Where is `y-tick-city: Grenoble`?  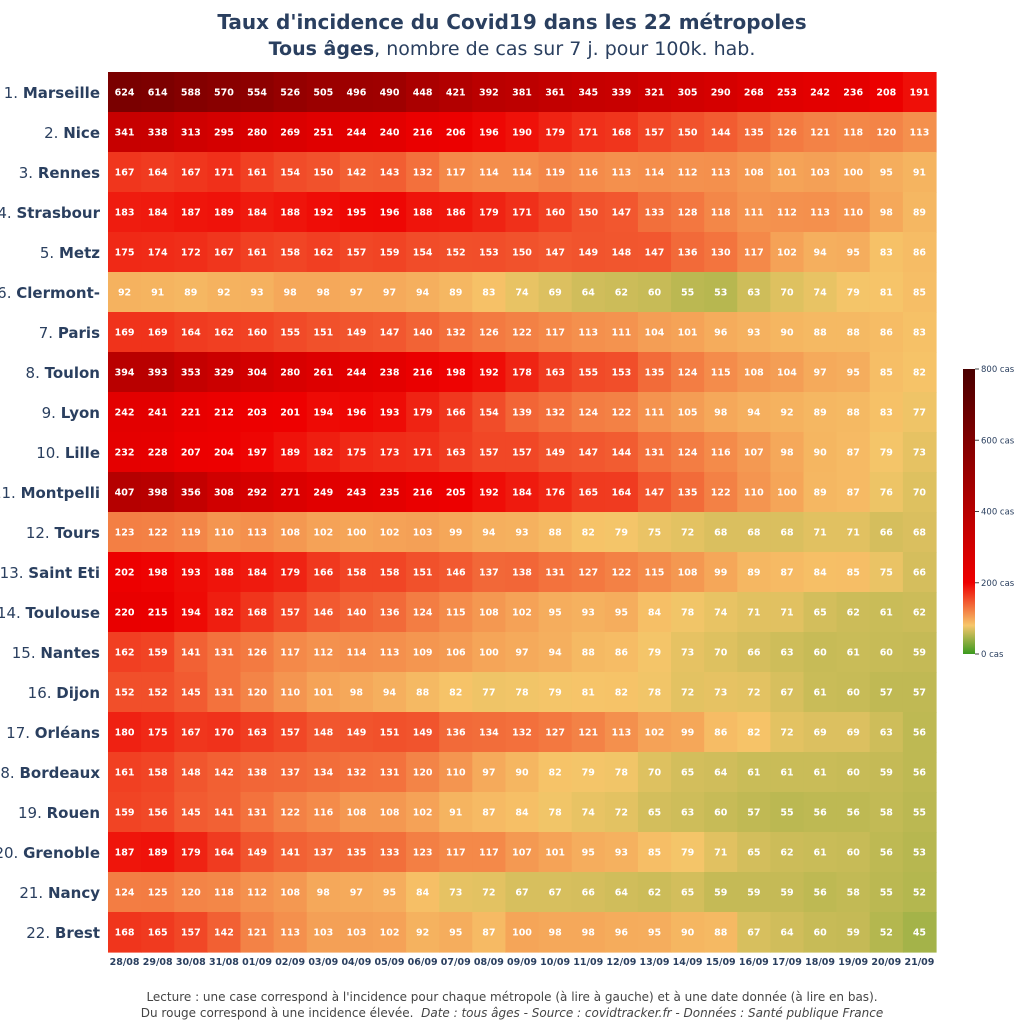 y-tick-city: Grenoble is located at coordinates (61, 853).